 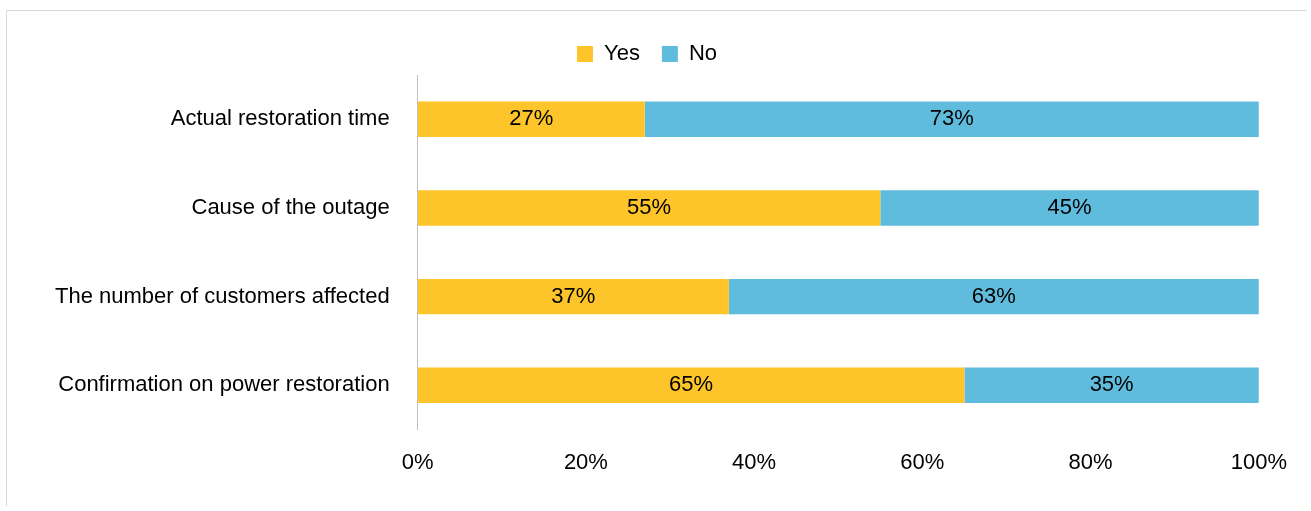 What do you see at coordinates (224, 384) in the screenshot?
I see `y-tick-label: Confirmation on power restoration` at bounding box center [224, 384].